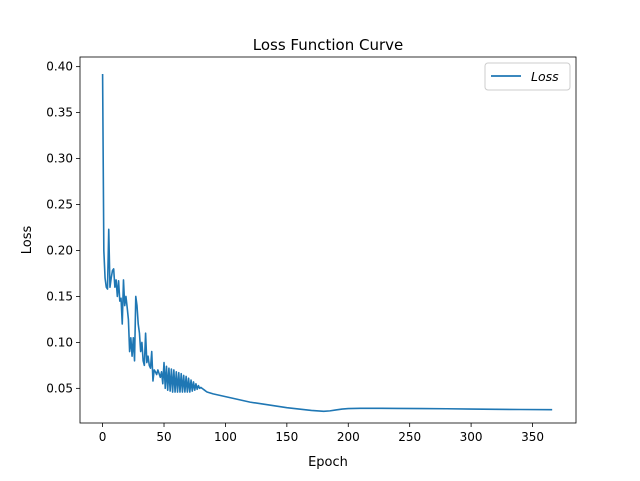 The image size is (640, 481). What do you see at coordinates (532, 437) in the screenshot?
I see `x-tick-label: 350` at bounding box center [532, 437].